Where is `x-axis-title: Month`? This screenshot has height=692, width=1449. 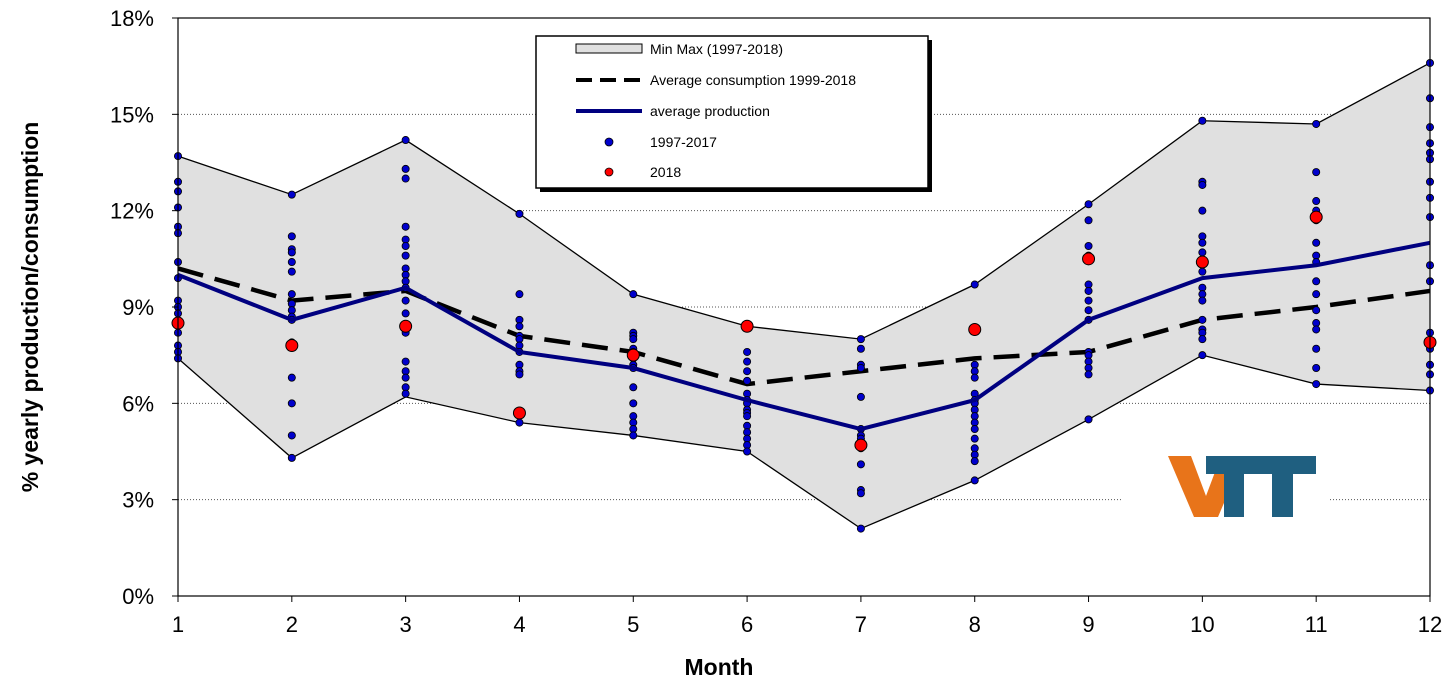 x-axis-title: Month is located at coordinates (719, 667).